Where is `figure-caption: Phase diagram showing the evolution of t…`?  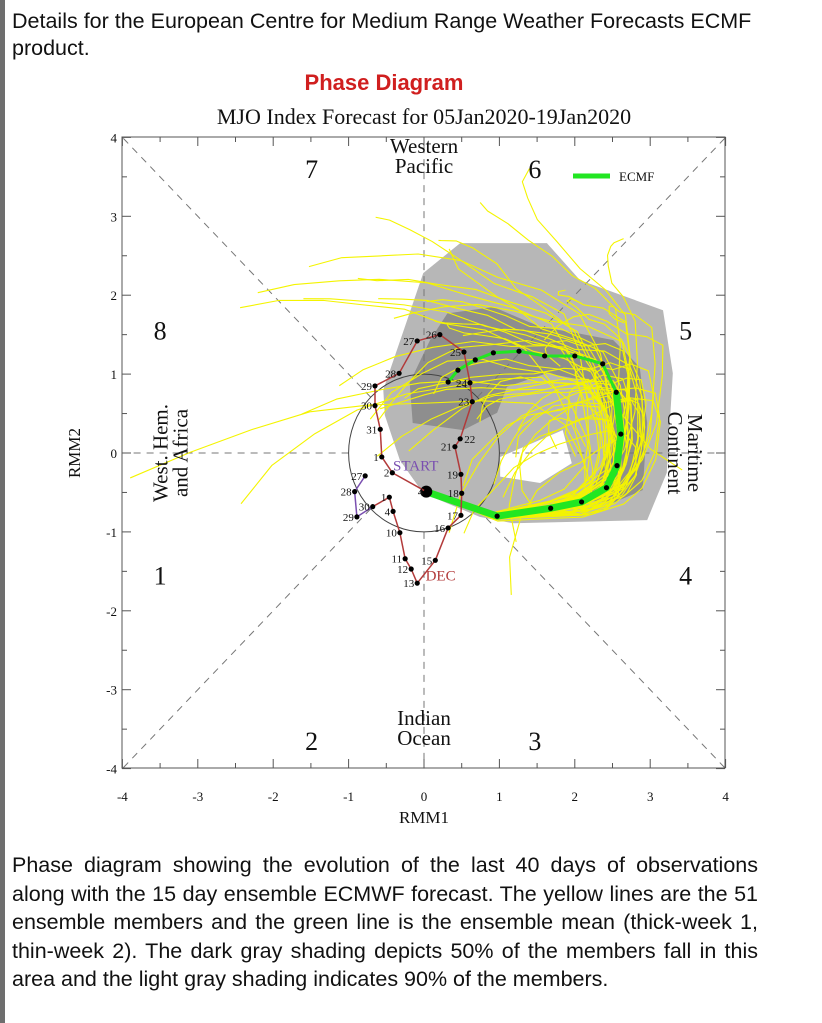
figure-caption: Phase diagram showing the evolution of t… is located at coordinates (385, 922).